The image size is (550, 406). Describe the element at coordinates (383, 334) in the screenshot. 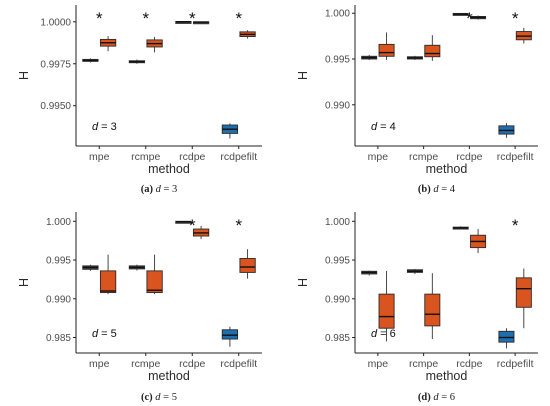

I see `panel-annotation: d = 6` at that location.